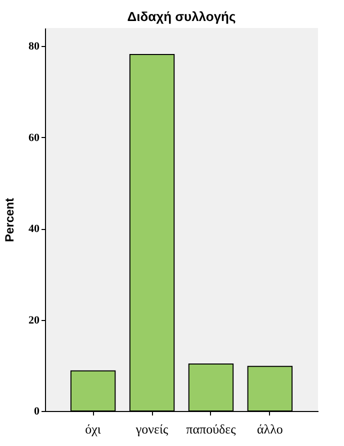 The width and height of the screenshot is (344, 446). What do you see at coordinates (151, 429) in the screenshot?
I see `x-tick-label: γονείς` at bounding box center [151, 429].